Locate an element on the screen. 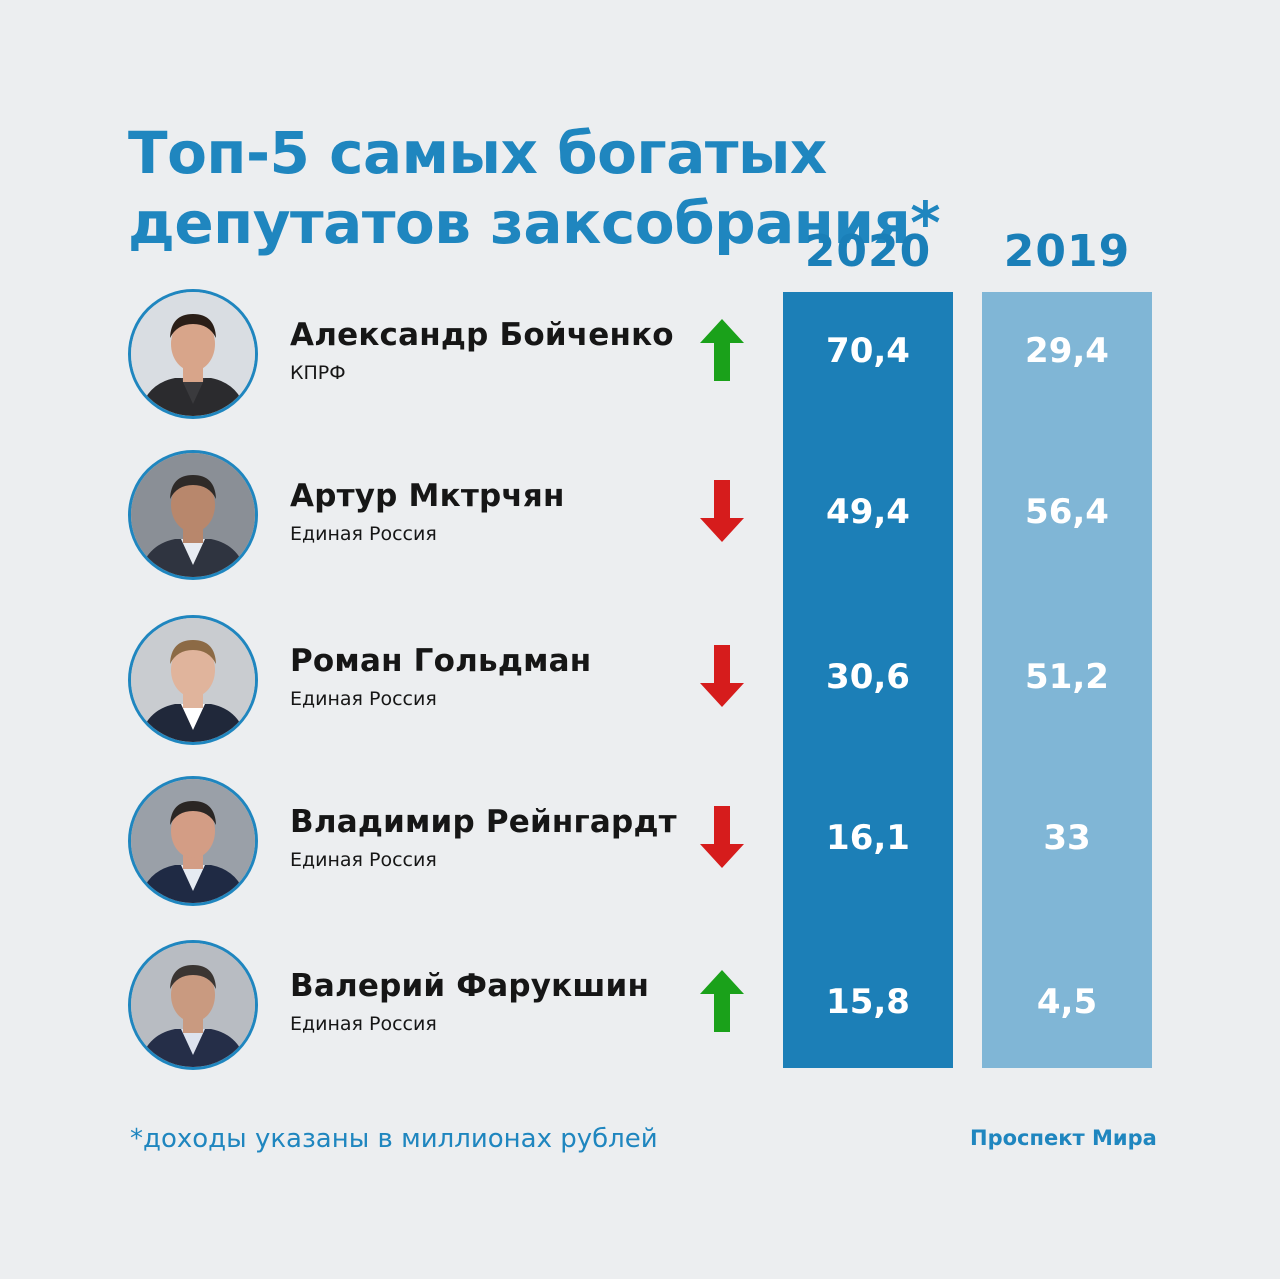 This screenshot has height=1279, width=1280. income-value-2020: 30,6 is located at coordinates (868, 677).